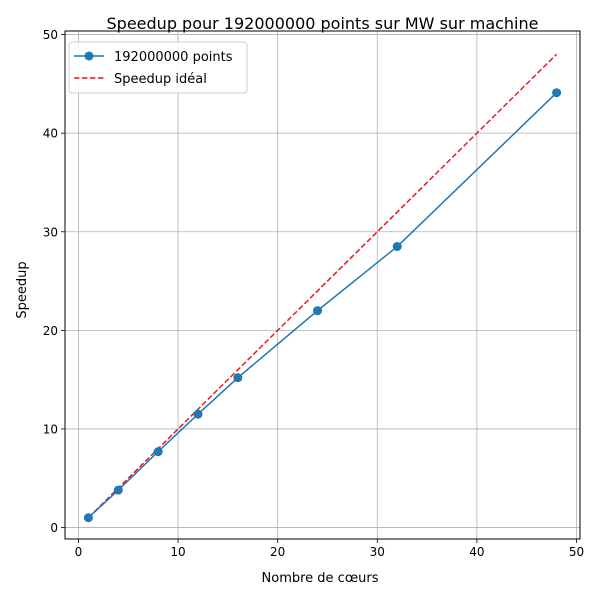 The width and height of the screenshot is (600, 604). I want to click on x-tick-label: 0, so click(79, 552).